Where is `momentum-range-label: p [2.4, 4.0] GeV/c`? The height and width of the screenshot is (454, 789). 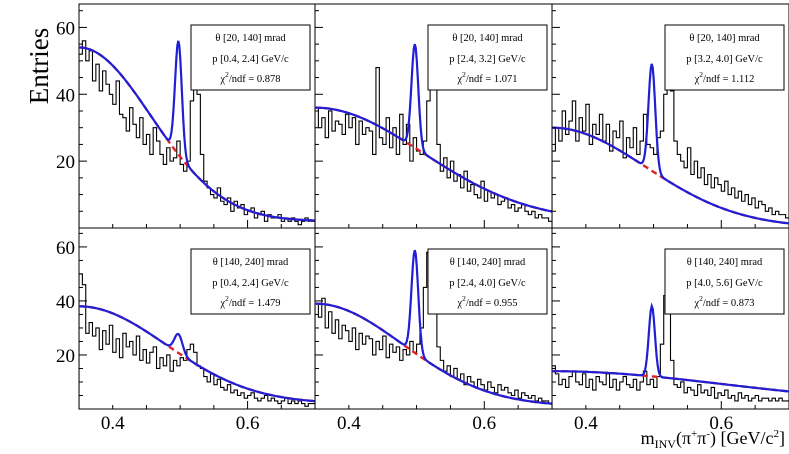
momentum-range-label: p [2.4, 4.0] GeV/c is located at coordinates (487, 283).